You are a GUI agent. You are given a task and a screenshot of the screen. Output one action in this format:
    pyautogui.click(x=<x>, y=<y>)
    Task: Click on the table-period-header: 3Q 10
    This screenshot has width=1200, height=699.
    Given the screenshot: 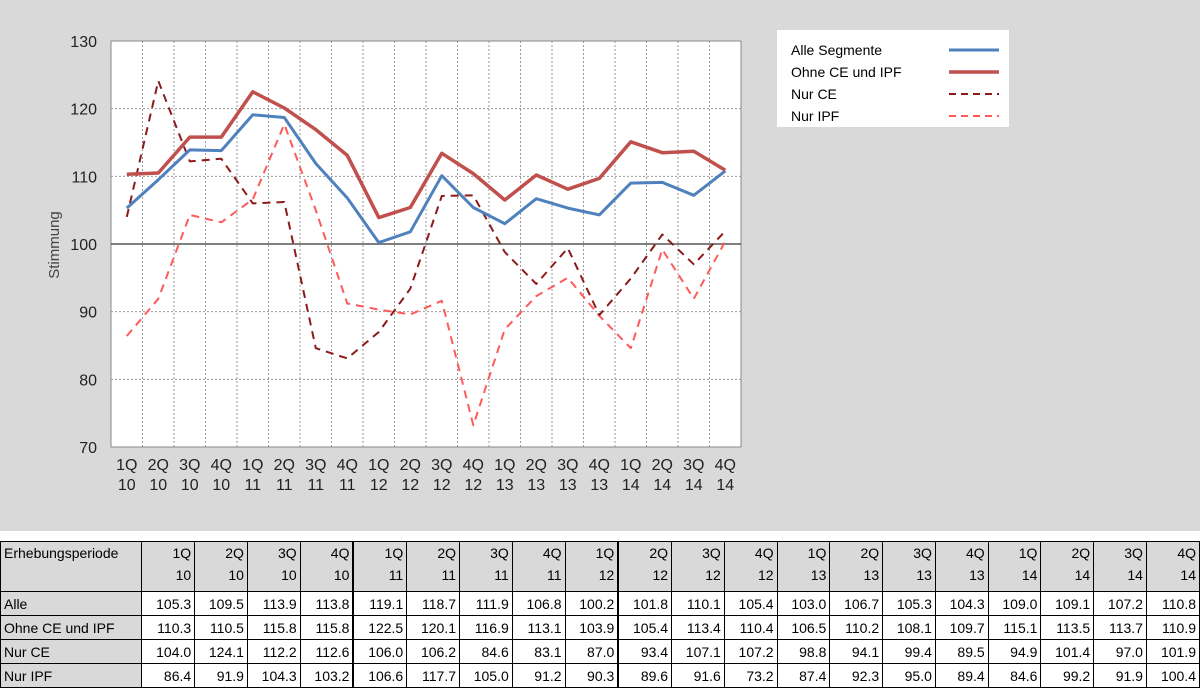 What is the action you would take?
    pyautogui.click(x=273, y=566)
    